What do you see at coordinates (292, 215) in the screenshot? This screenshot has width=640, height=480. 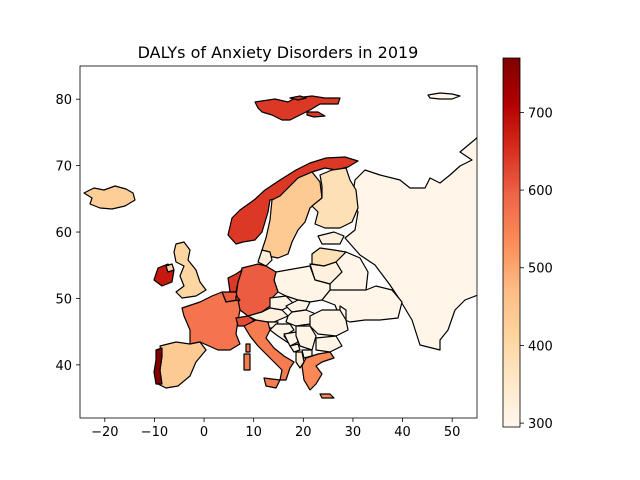 I see `region-sweden` at bounding box center [292, 215].